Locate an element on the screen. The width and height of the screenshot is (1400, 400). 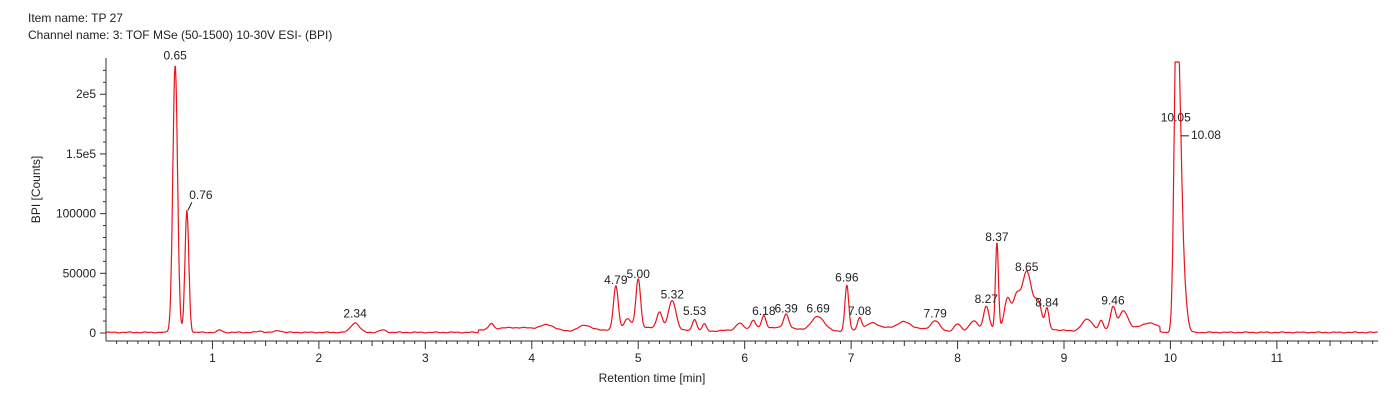
peak-label: 7.08 is located at coordinates (860, 311).